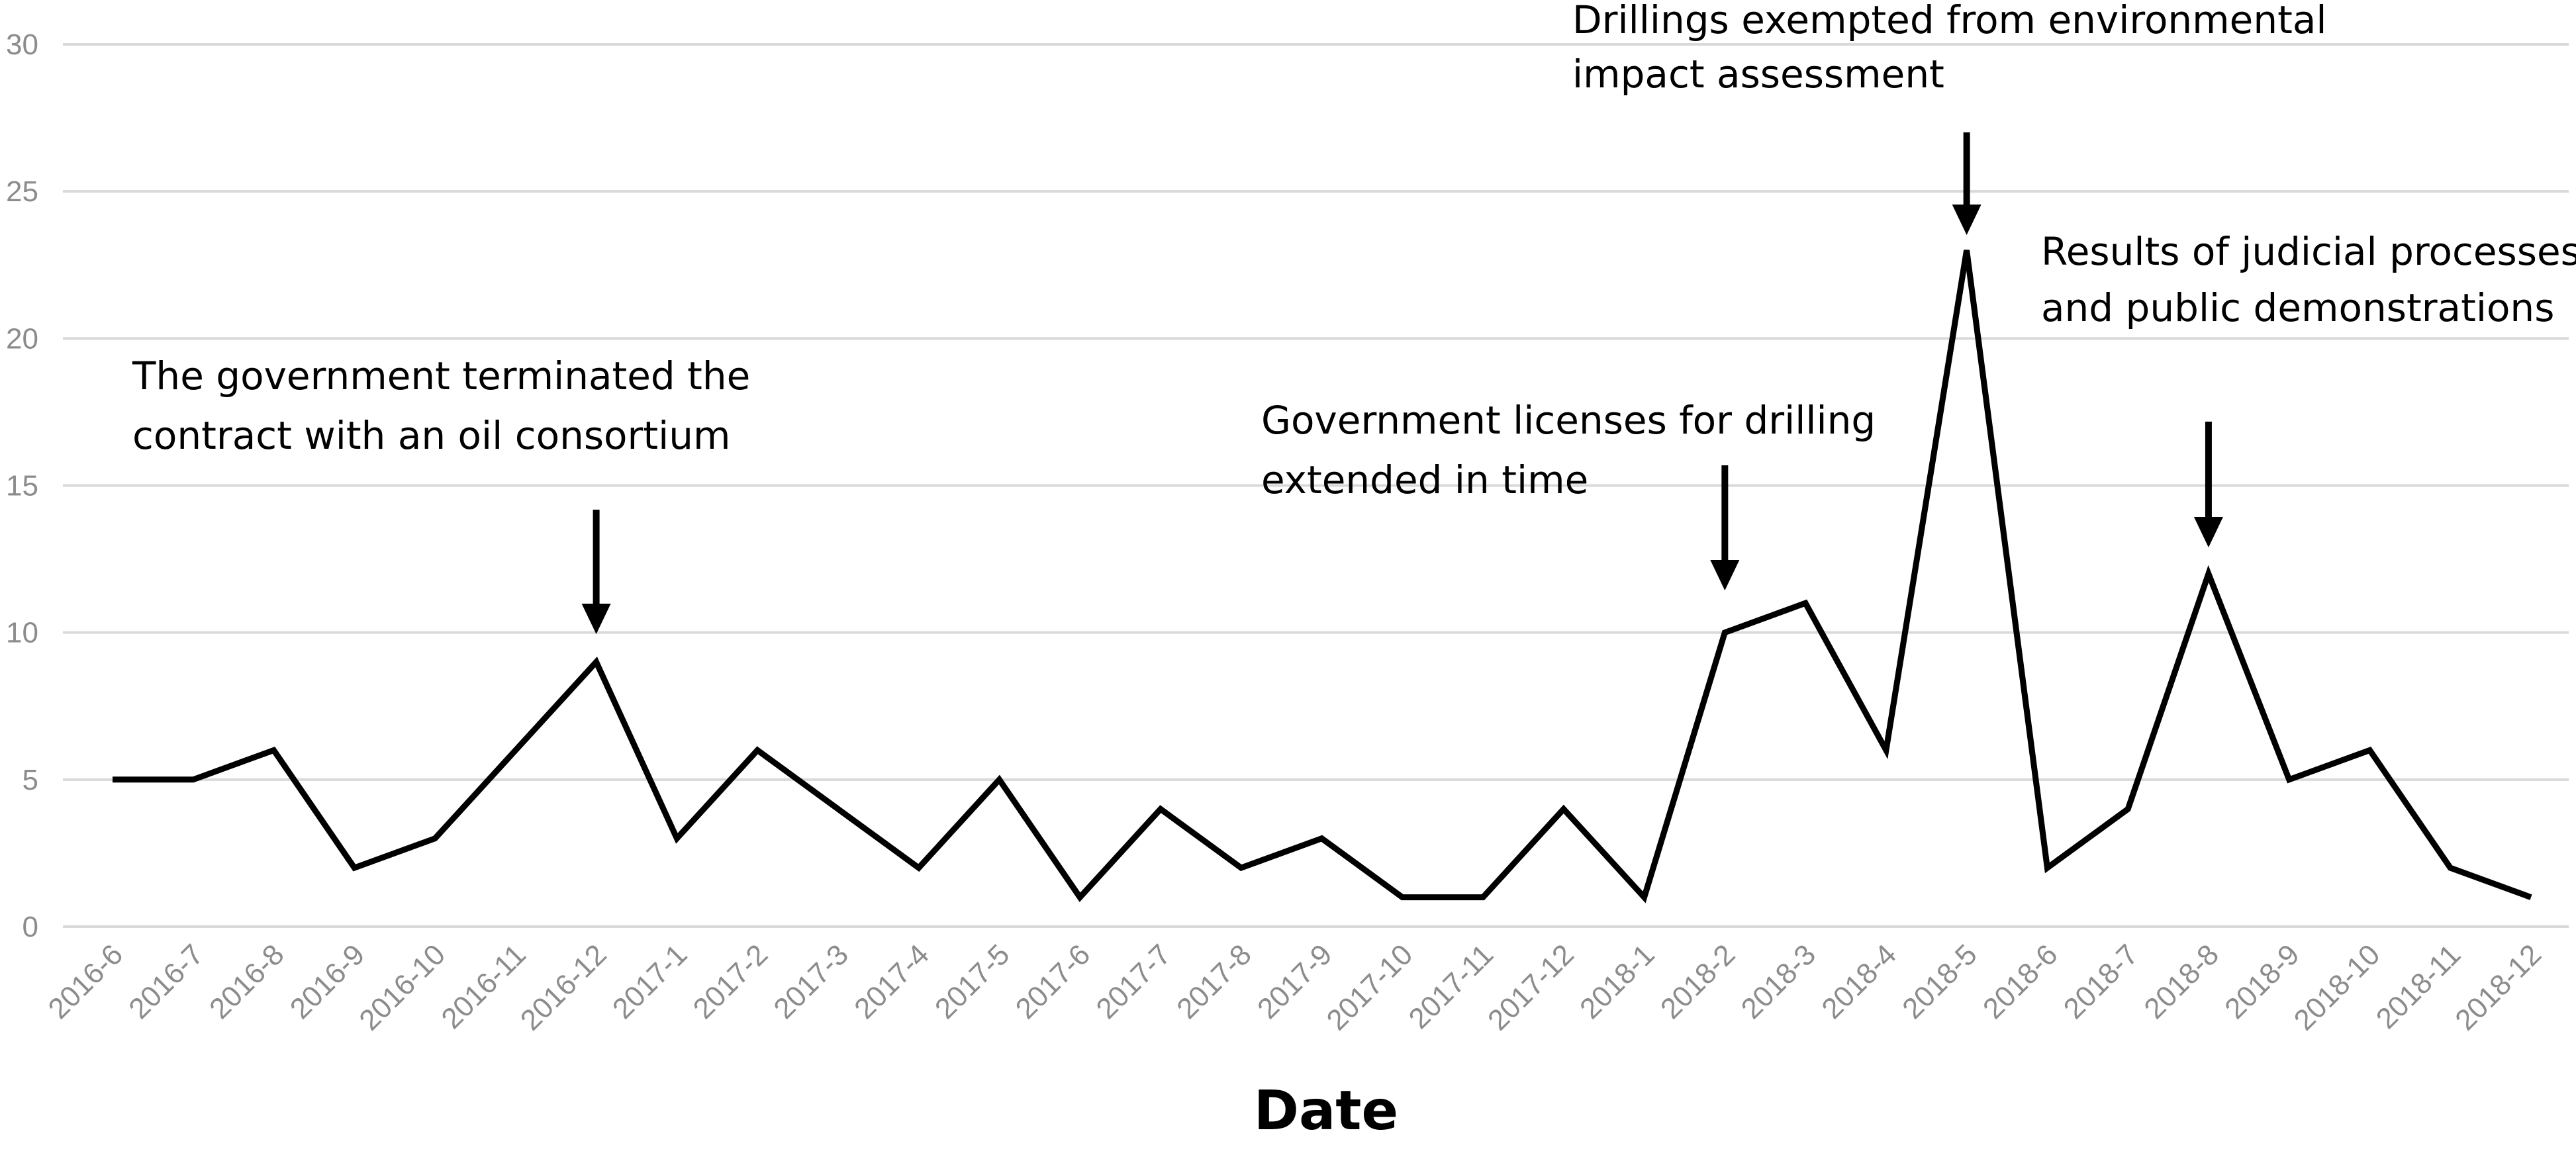 Image resolution: width=2576 pixels, height=1159 pixels. What do you see at coordinates (402, 987) in the screenshot?
I see `x-tick-label: 2016-10` at bounding box center [402, 987].